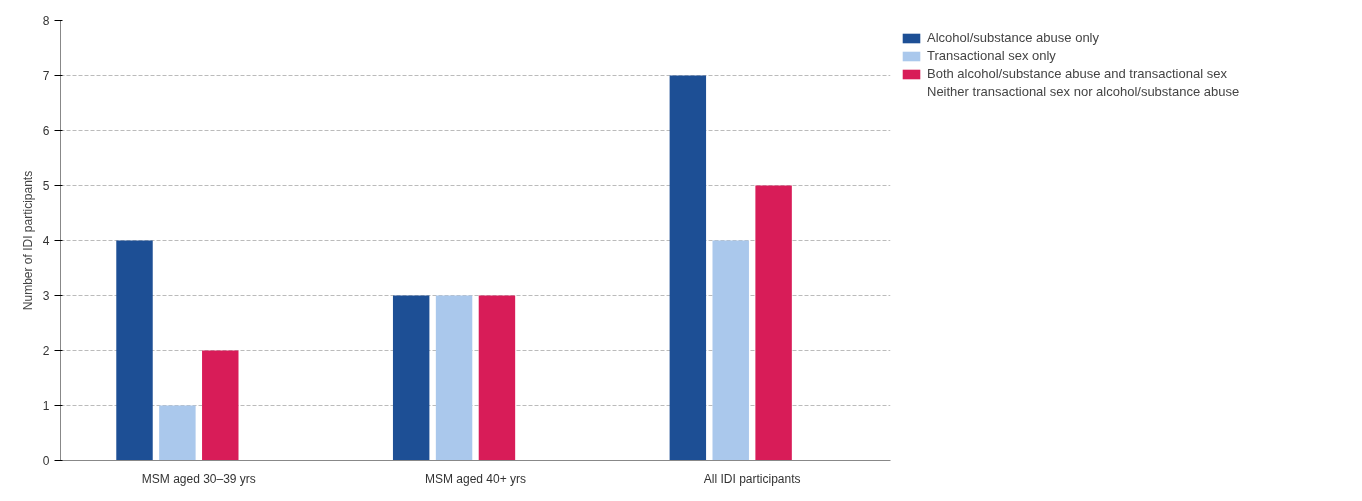  Describe the element at coordinates (1083, 91) in the screenshot. I see `text: Neither transactional sex nor alcohol/substance abuse` at that location.